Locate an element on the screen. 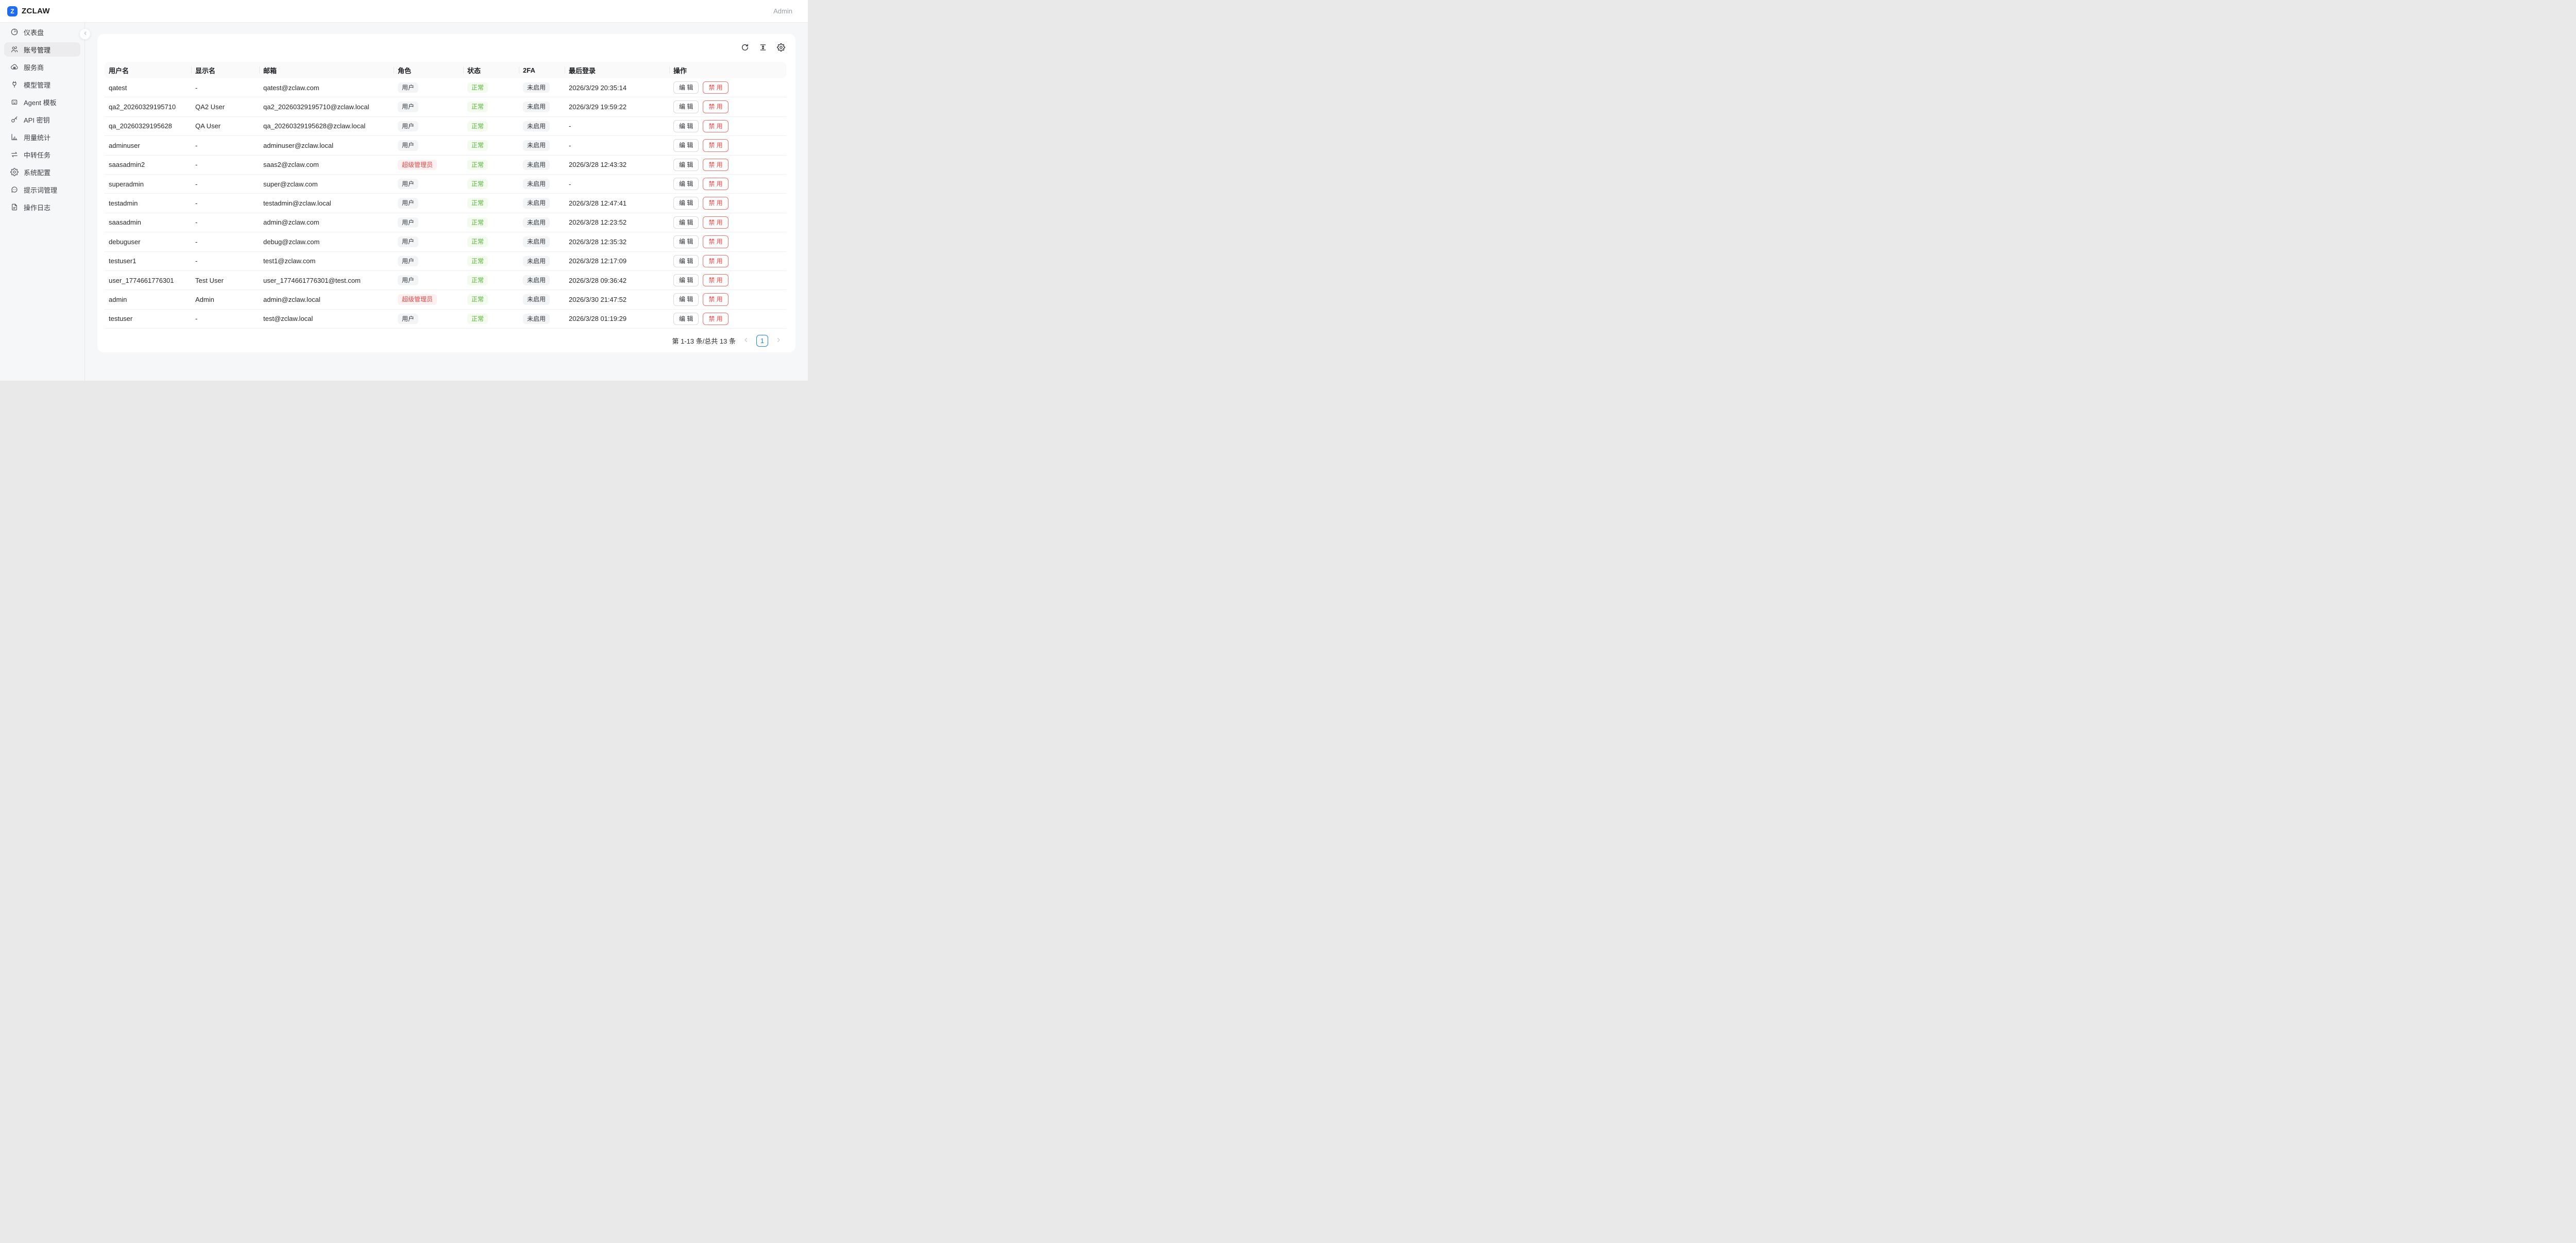 This screenshot has width=2576, height=1243. cell-email: test1@zclaw.com is located at coordinates (289, 261).